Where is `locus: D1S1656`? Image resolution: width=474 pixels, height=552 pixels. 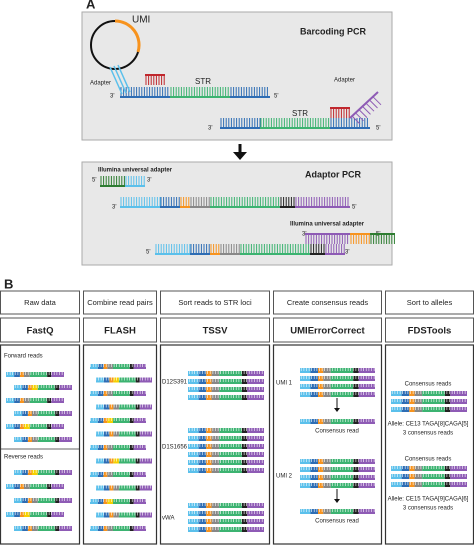 locus: D1S1656 is located at coordinates (175, 448).